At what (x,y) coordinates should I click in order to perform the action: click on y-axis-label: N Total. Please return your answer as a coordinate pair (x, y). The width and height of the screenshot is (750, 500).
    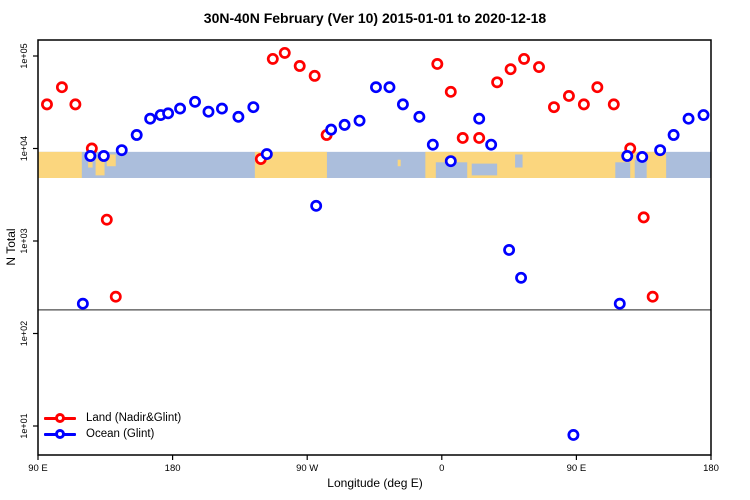
    Looking at the image, I should click on (11, 247).